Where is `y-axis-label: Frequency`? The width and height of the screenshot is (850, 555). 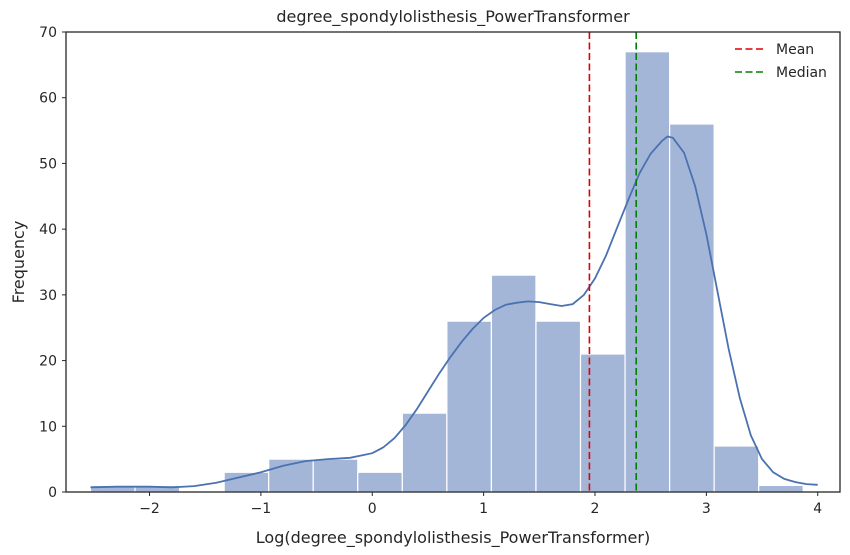 y-axis-label: Frequency is located at coordinates (18, 262).